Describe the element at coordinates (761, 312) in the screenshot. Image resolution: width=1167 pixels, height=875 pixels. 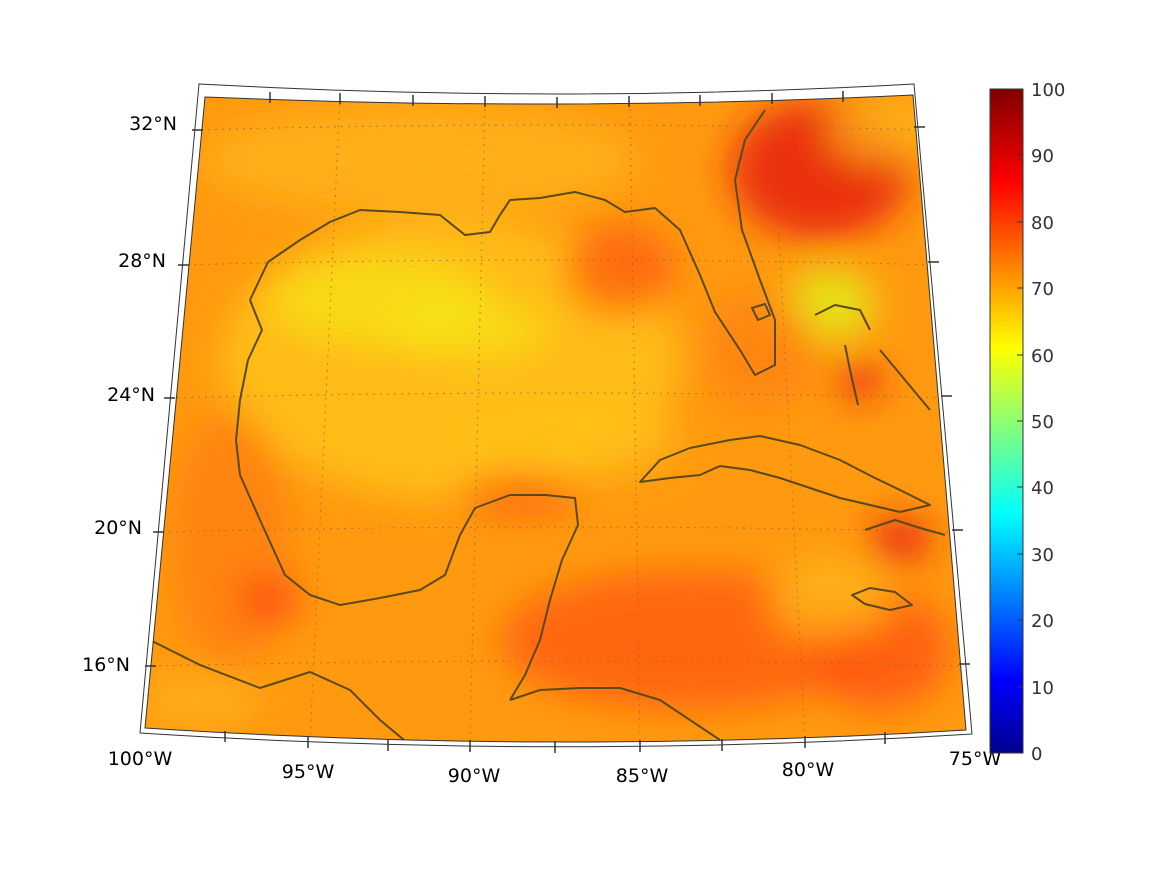
I see `lake-okeechobee` at that location.